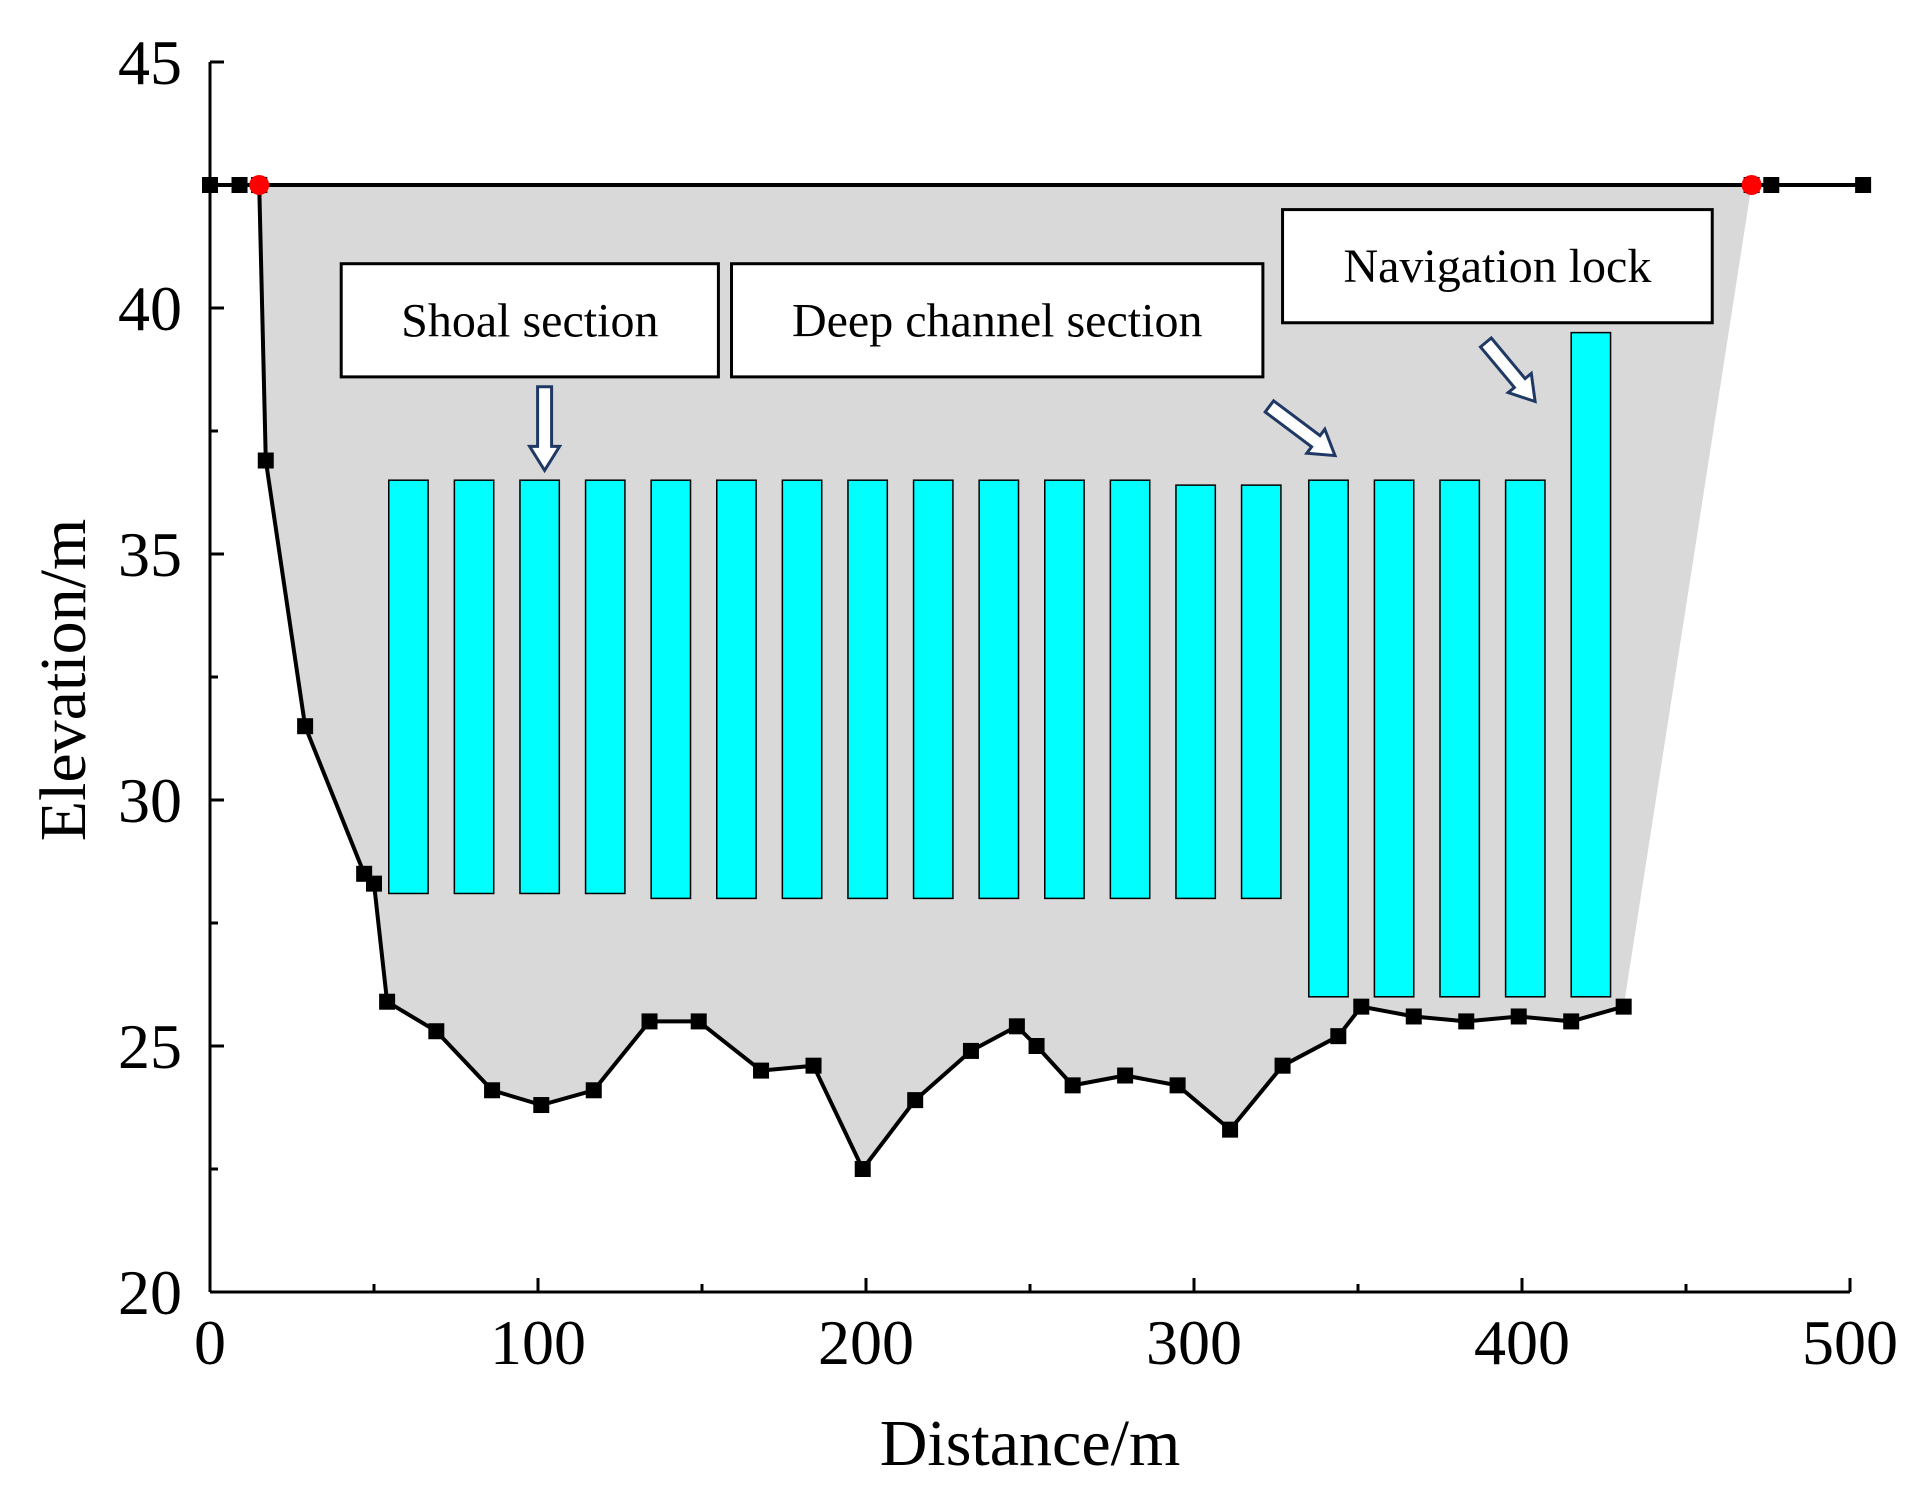  What do you see at coordinates (866, 1342) in the screenshot?
I see `x-tick-label-3: 200` at bounding box center [866, 1342].